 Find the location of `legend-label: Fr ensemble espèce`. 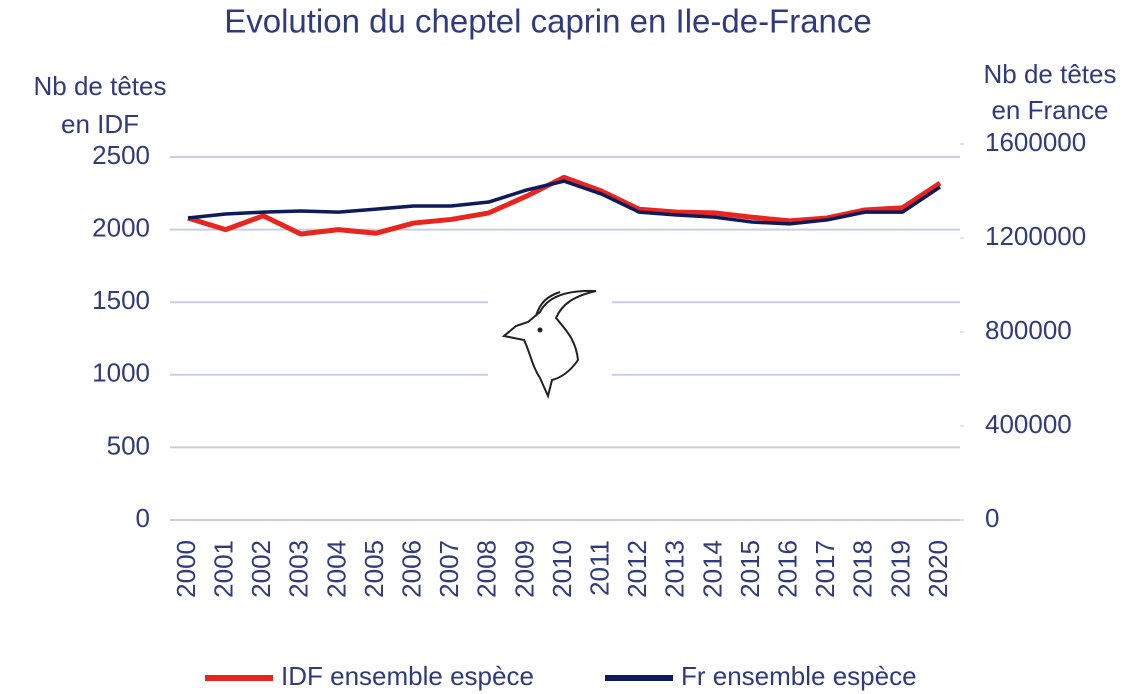

legend-label: Fr ensemble espèce is located at coordinates (799, 676).